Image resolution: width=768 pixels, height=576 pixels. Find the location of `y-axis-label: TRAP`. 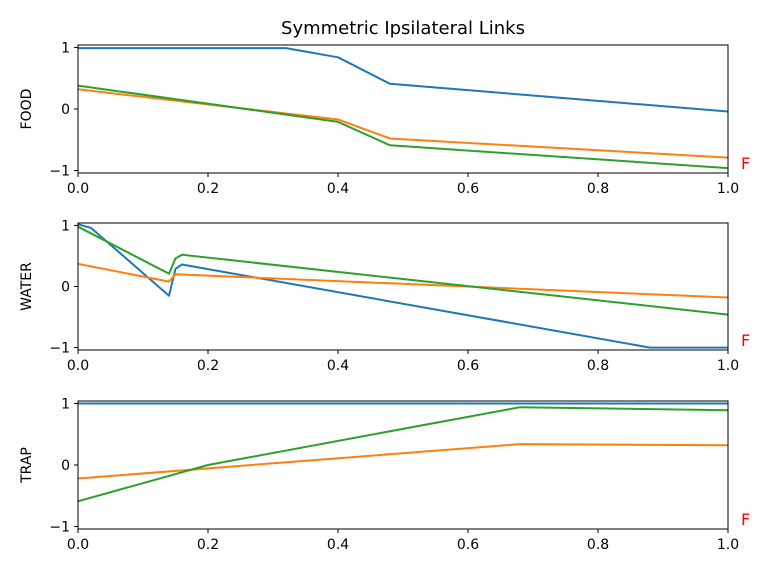

y-axis-label: TRAP is located at coordinates (27, 465).